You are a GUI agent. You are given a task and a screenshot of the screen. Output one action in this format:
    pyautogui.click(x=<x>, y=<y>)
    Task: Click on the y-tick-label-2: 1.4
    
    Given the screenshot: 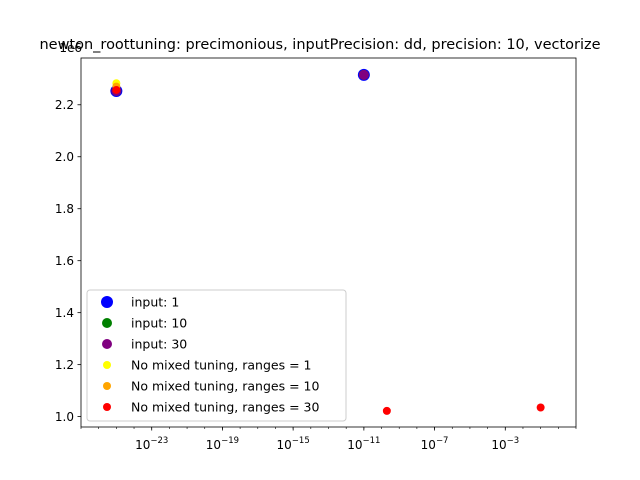 What is the action you would take?
    pyautogui.click(x=64, y=313)
    